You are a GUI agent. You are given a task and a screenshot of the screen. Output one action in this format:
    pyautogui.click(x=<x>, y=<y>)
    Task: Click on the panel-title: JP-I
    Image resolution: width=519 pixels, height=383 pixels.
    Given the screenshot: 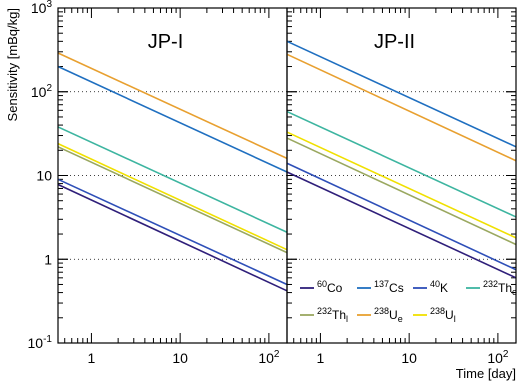 What is the action you would take?
    pyautogui.click(x=166, y=42)
    